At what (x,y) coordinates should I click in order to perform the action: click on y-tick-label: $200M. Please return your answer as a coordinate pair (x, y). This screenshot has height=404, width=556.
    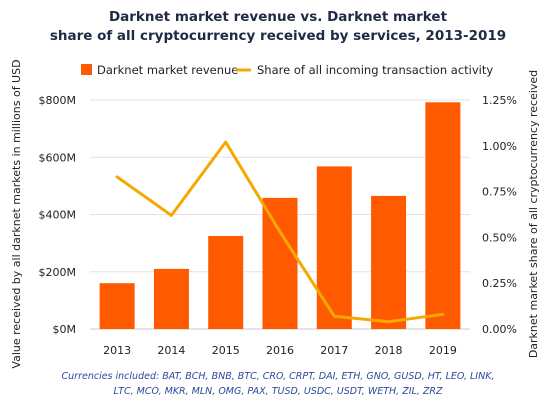
    Looking at the image, I should click on (58, 272).